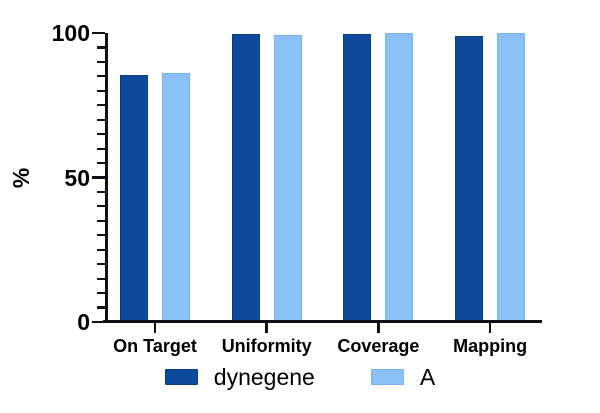 The width and height of the screenshot is (600, 413). Describe the element at coordinates (357, 177) in the screenshot. I see `bar-dynegene-coverage` at that location.